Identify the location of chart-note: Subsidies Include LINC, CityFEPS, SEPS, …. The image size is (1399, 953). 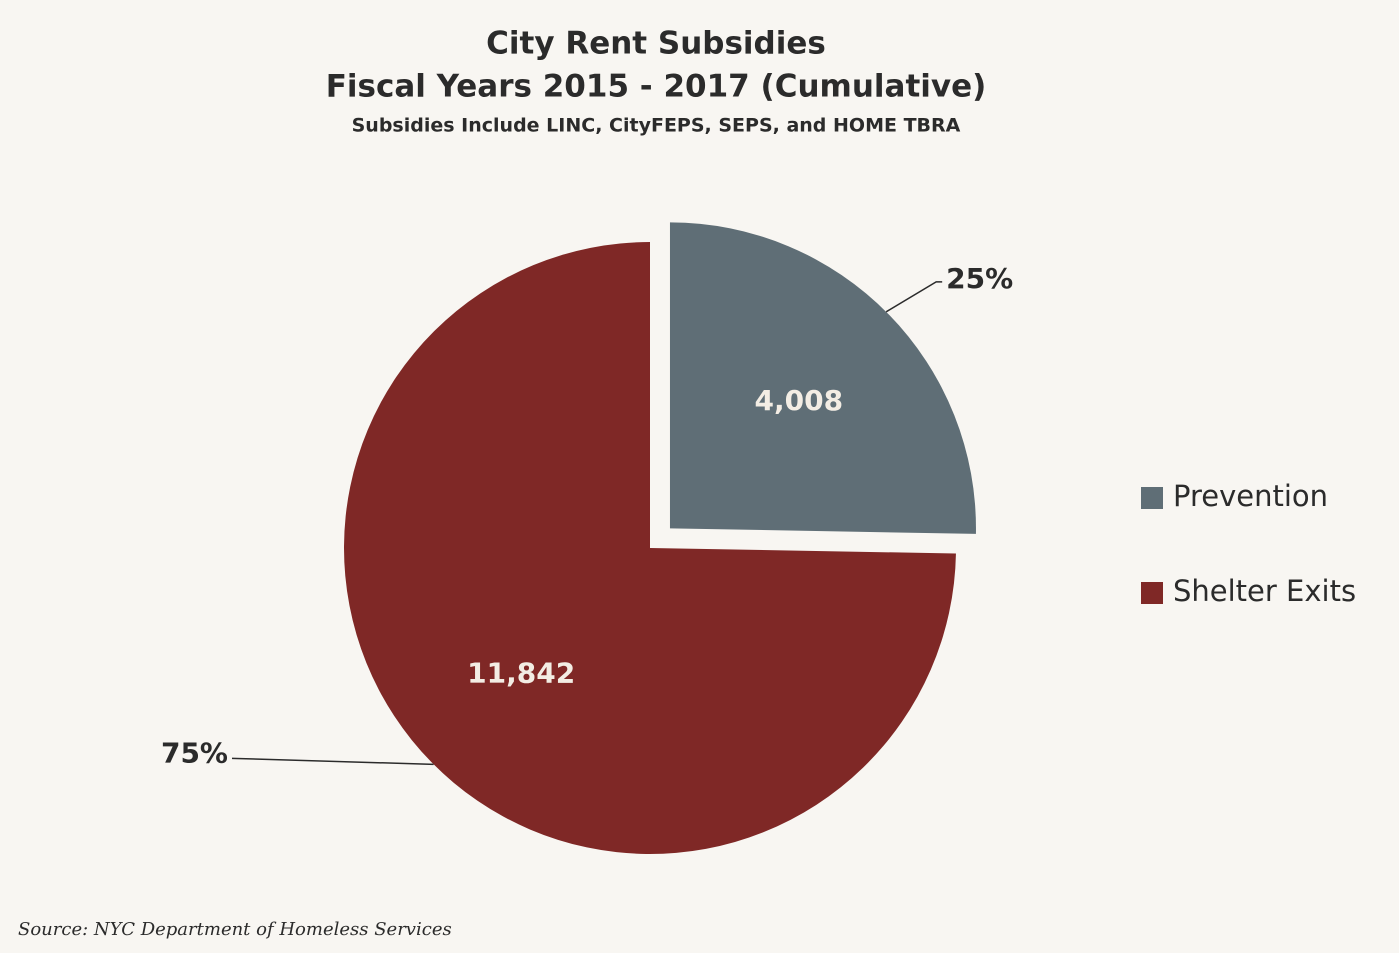
(656, 126).